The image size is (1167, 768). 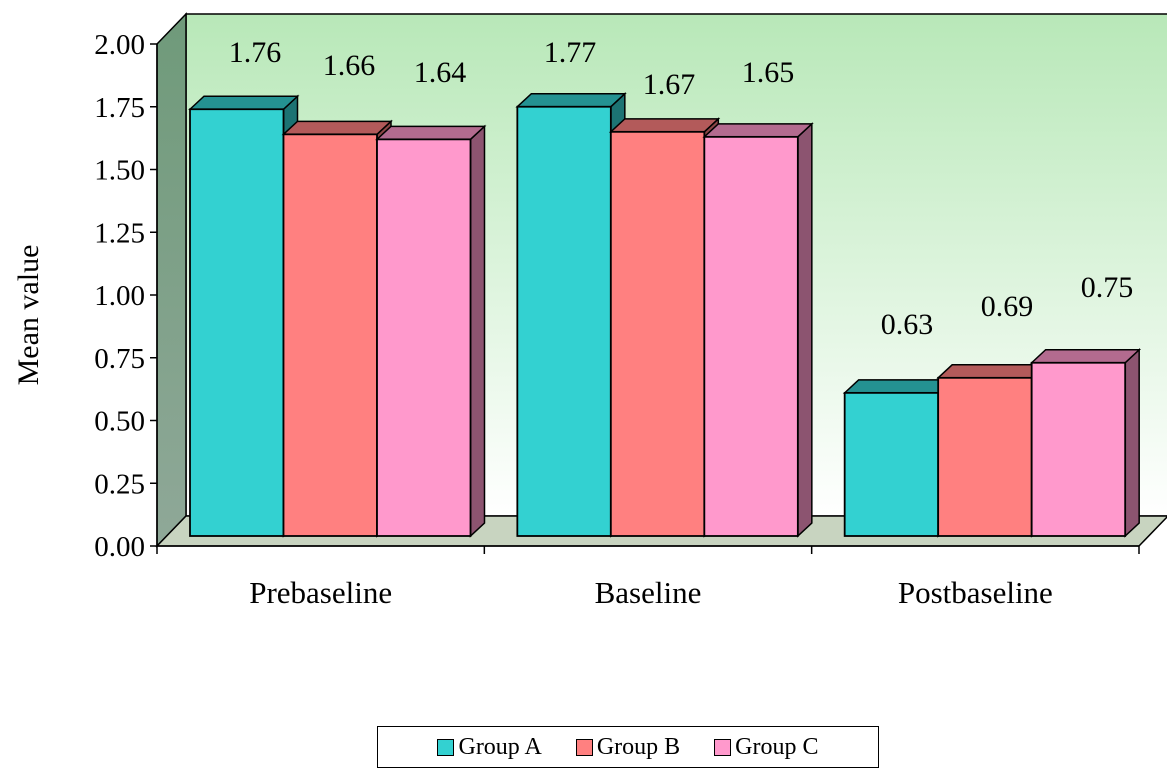 What do you see at coordinates (440, 72) in the screenshot?
I see `data-label: 1.64` at bounding box center [440, 72].